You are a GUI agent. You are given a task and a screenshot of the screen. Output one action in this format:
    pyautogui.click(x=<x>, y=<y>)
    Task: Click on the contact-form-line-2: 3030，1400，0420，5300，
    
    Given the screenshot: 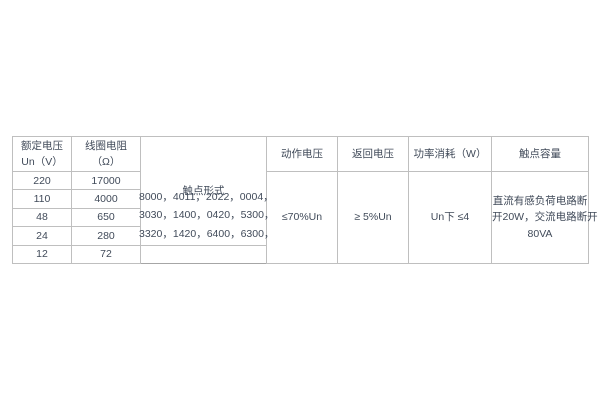 What is the action you would take?
    pyautogui.click(x=207, y=215)
    